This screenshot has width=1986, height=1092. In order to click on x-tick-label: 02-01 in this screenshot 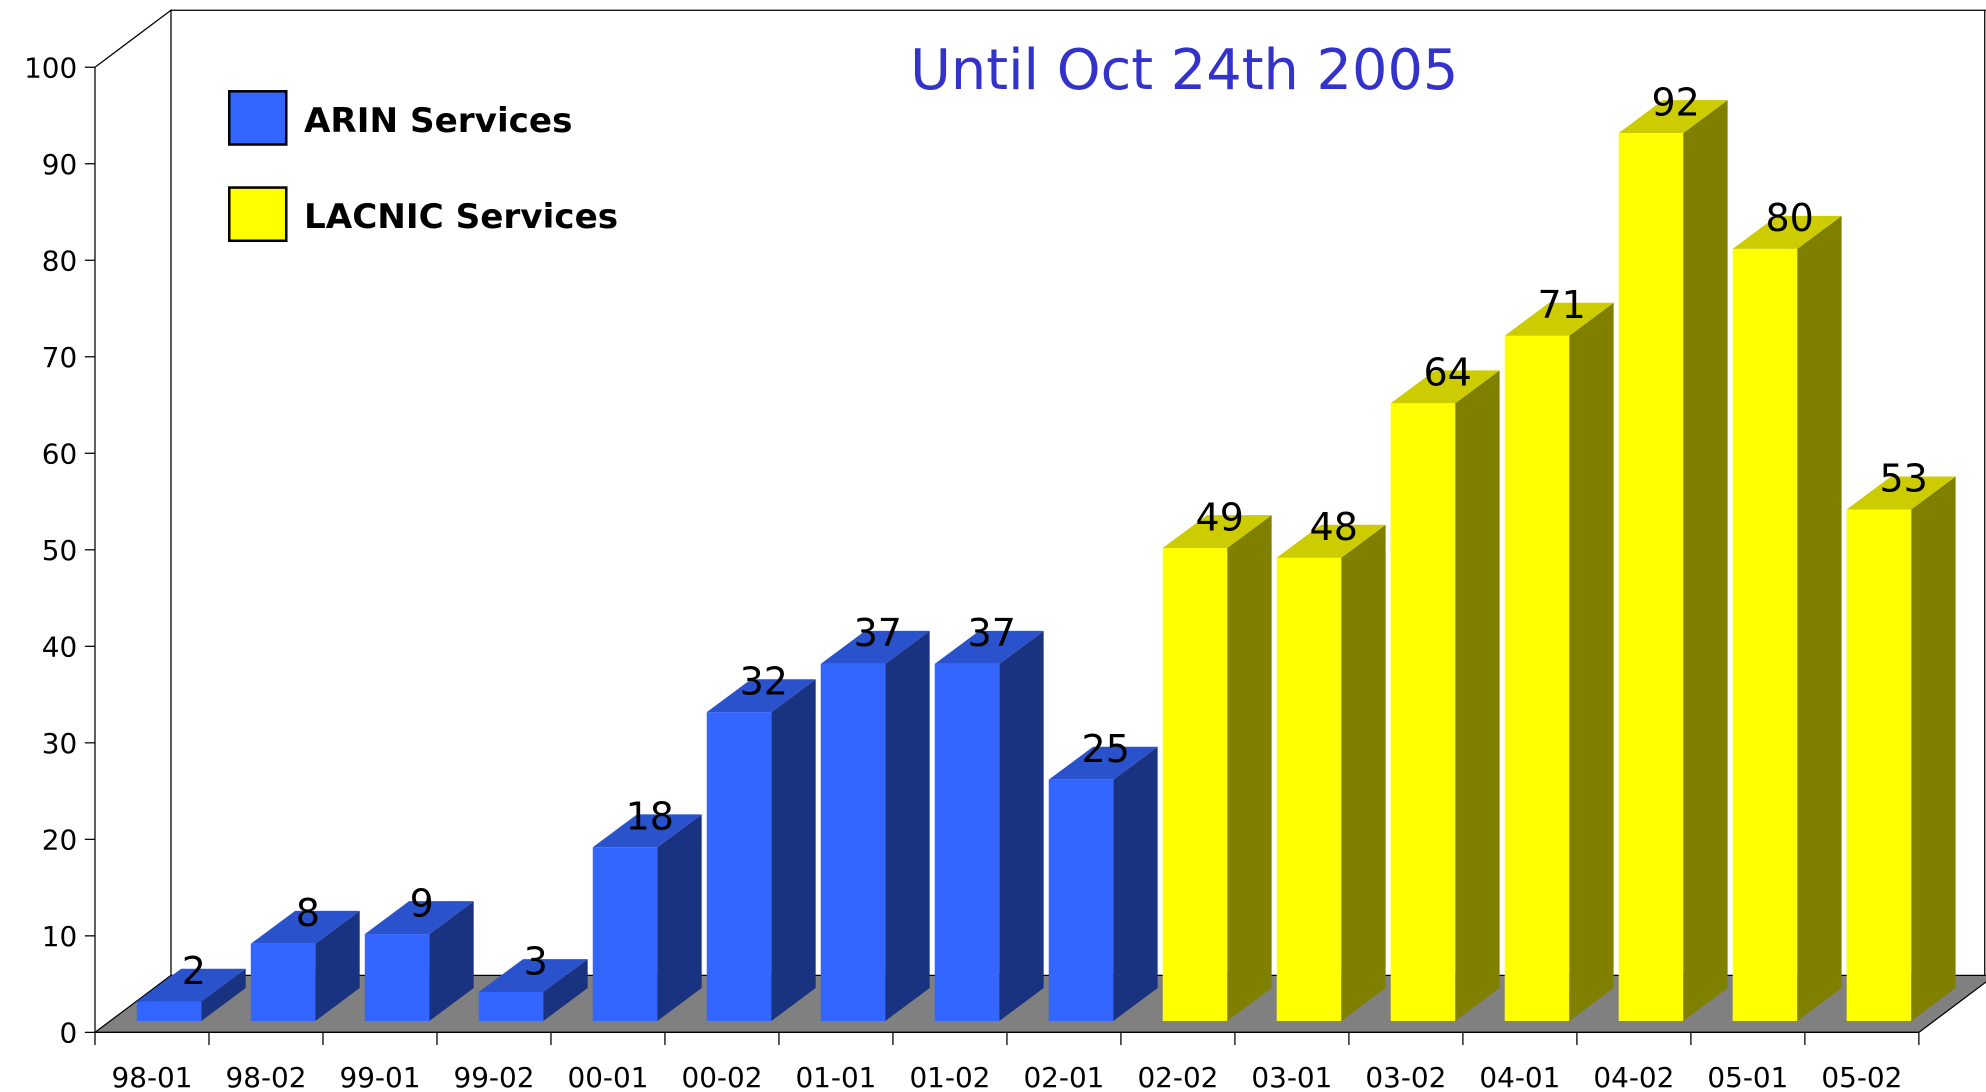, I will do `click(1063, 1076)`.